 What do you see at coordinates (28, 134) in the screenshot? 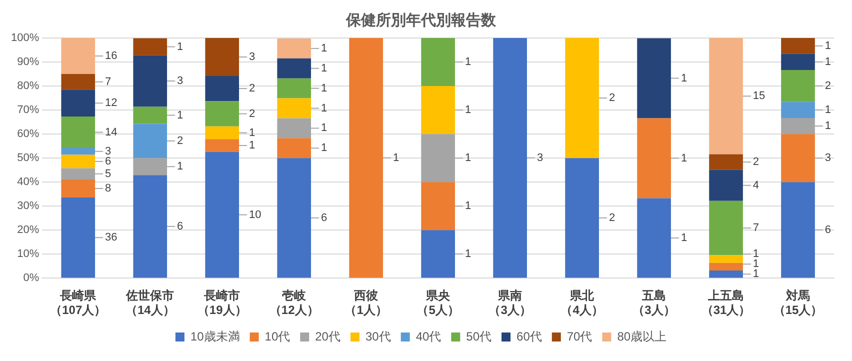
I see `y-tick-label: 60%` at bounding box center [28, 134].